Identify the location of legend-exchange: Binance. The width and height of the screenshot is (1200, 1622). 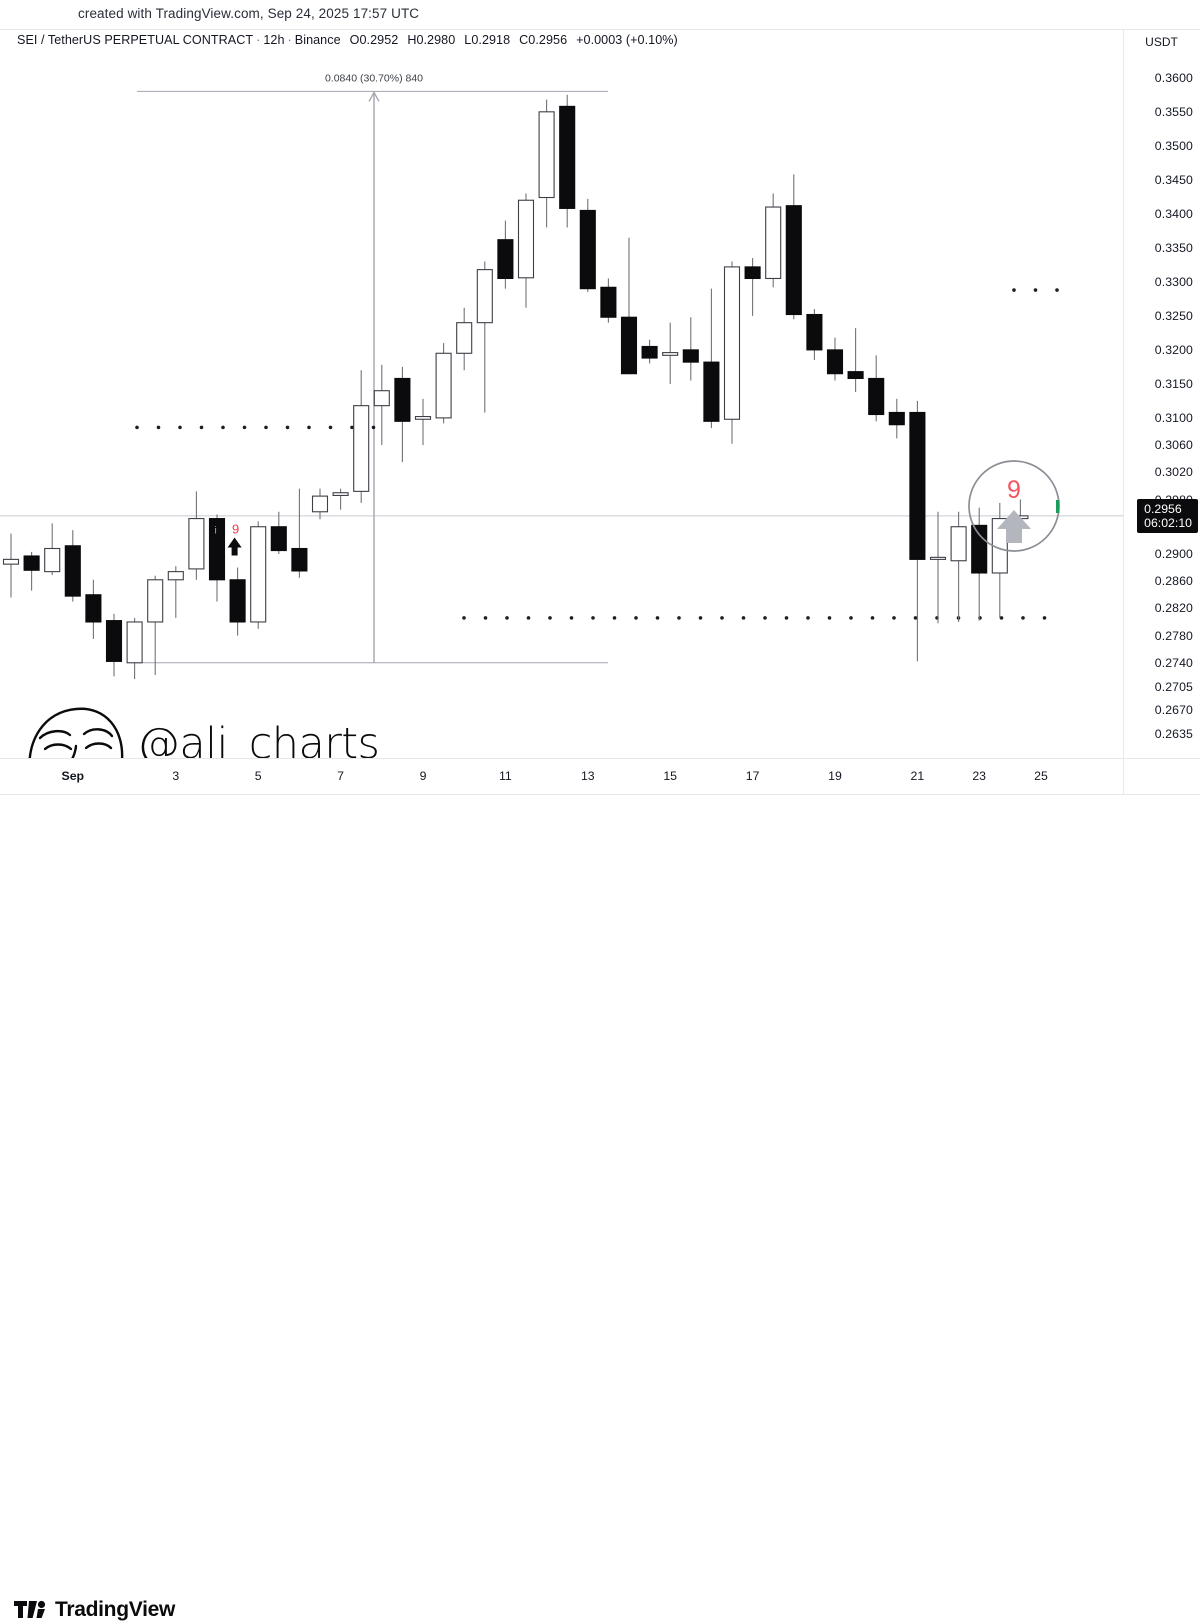
(317, 40).